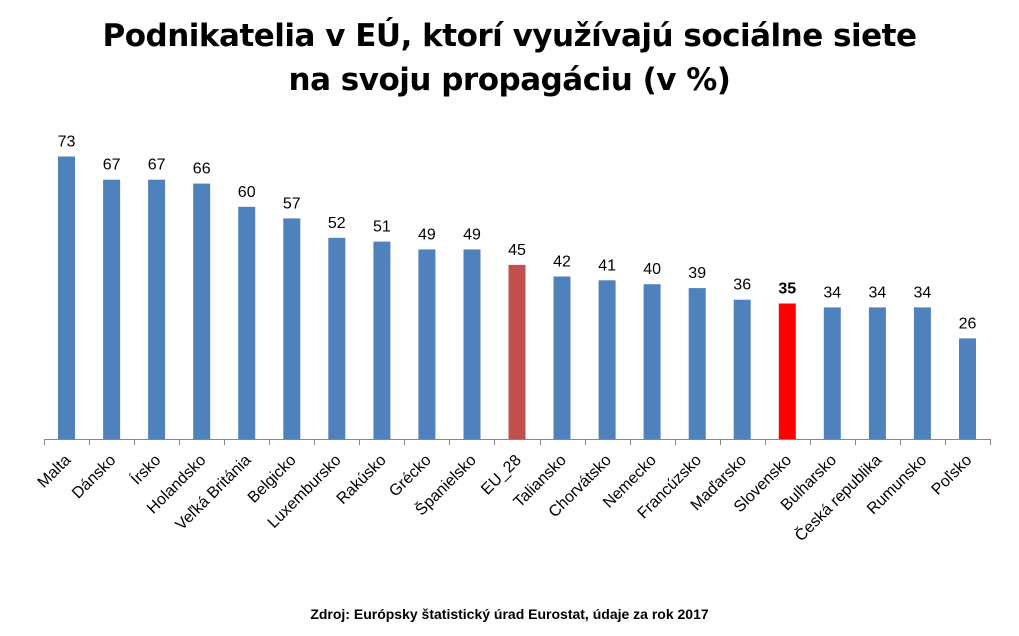 Image resolution: width=1019 pixels, height=636 pixels. Describe the element at coordinates (742, 285) in the screenshot. I see `data-label-15: 36` at that location.